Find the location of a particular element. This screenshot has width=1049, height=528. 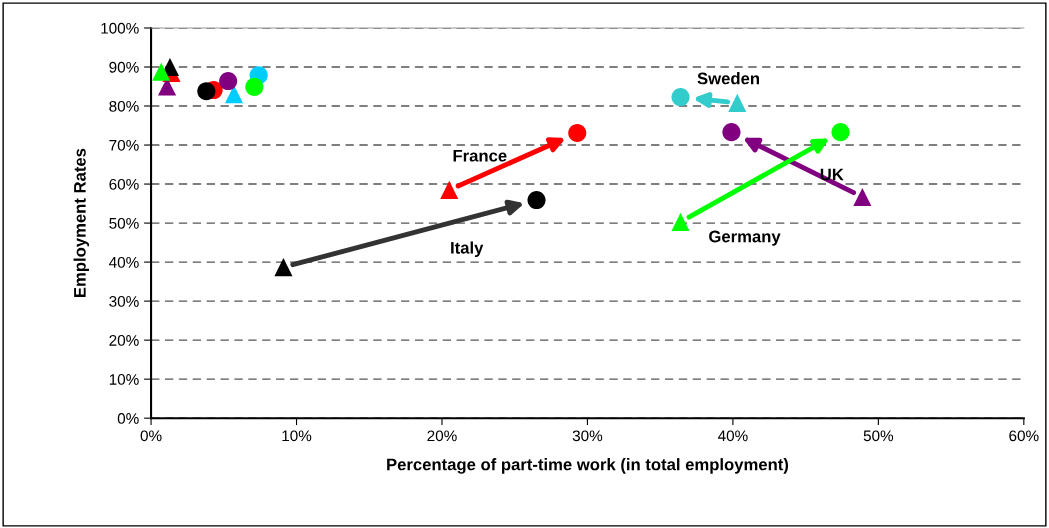

x-tick-label: 20% is located at coordinates (442, 436).